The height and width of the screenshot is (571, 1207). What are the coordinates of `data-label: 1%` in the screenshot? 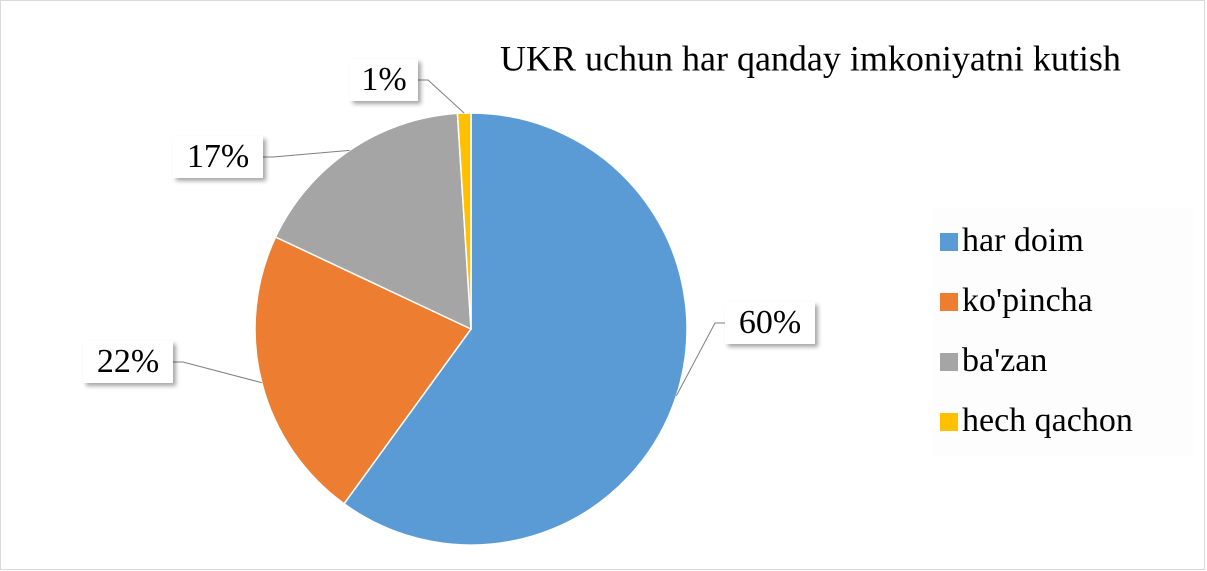 It's located at (383, 79).